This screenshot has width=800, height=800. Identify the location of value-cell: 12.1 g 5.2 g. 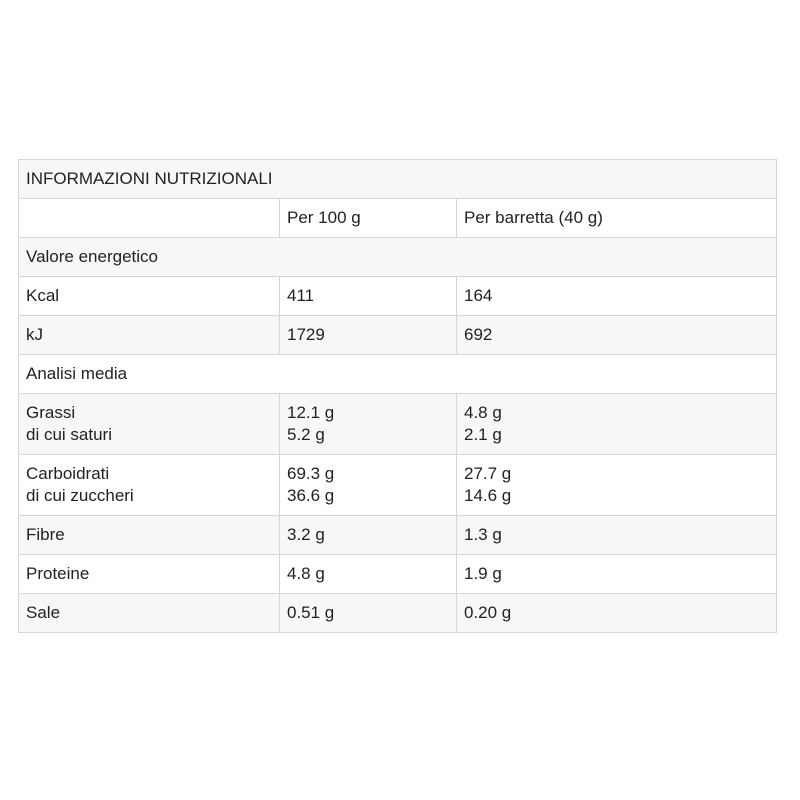
(368, 424).